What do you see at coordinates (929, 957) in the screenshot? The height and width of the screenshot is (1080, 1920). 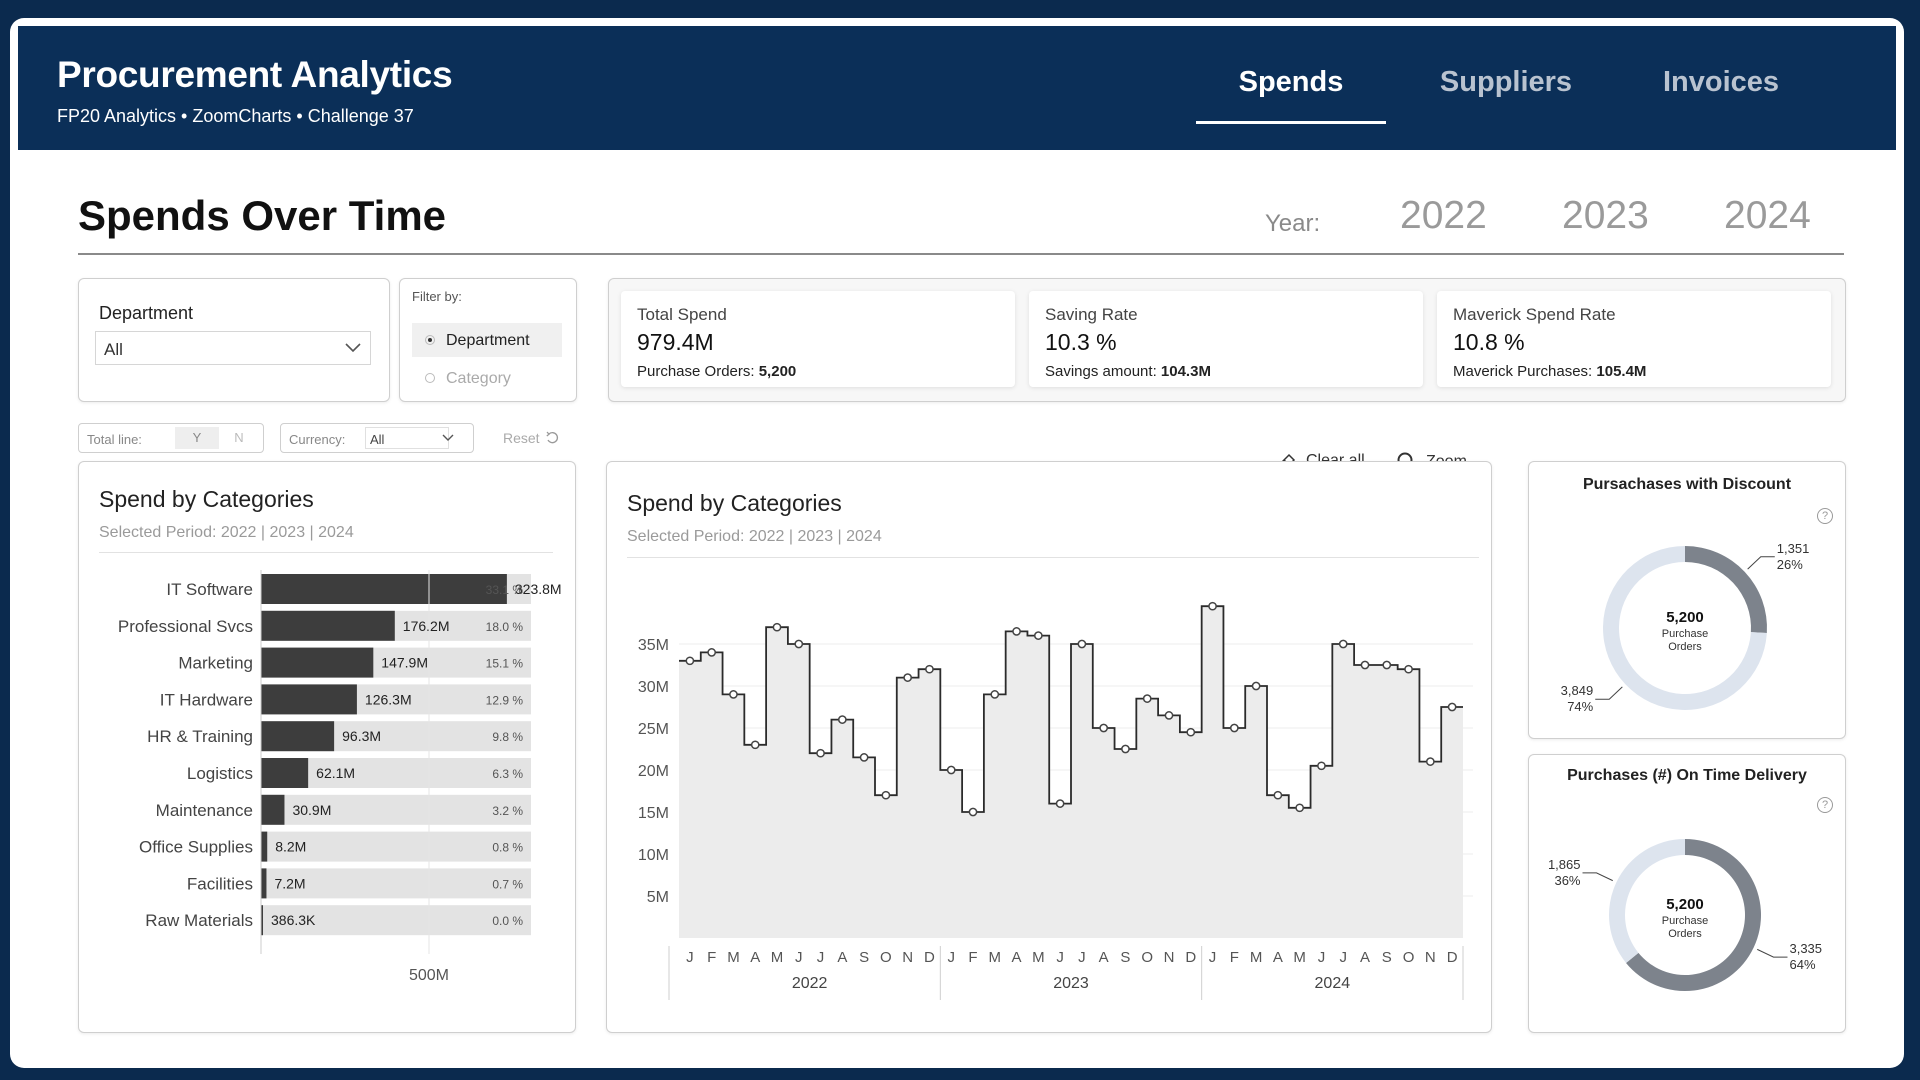 I see `line-x-month-label: D` at bounding box center [929, 957].